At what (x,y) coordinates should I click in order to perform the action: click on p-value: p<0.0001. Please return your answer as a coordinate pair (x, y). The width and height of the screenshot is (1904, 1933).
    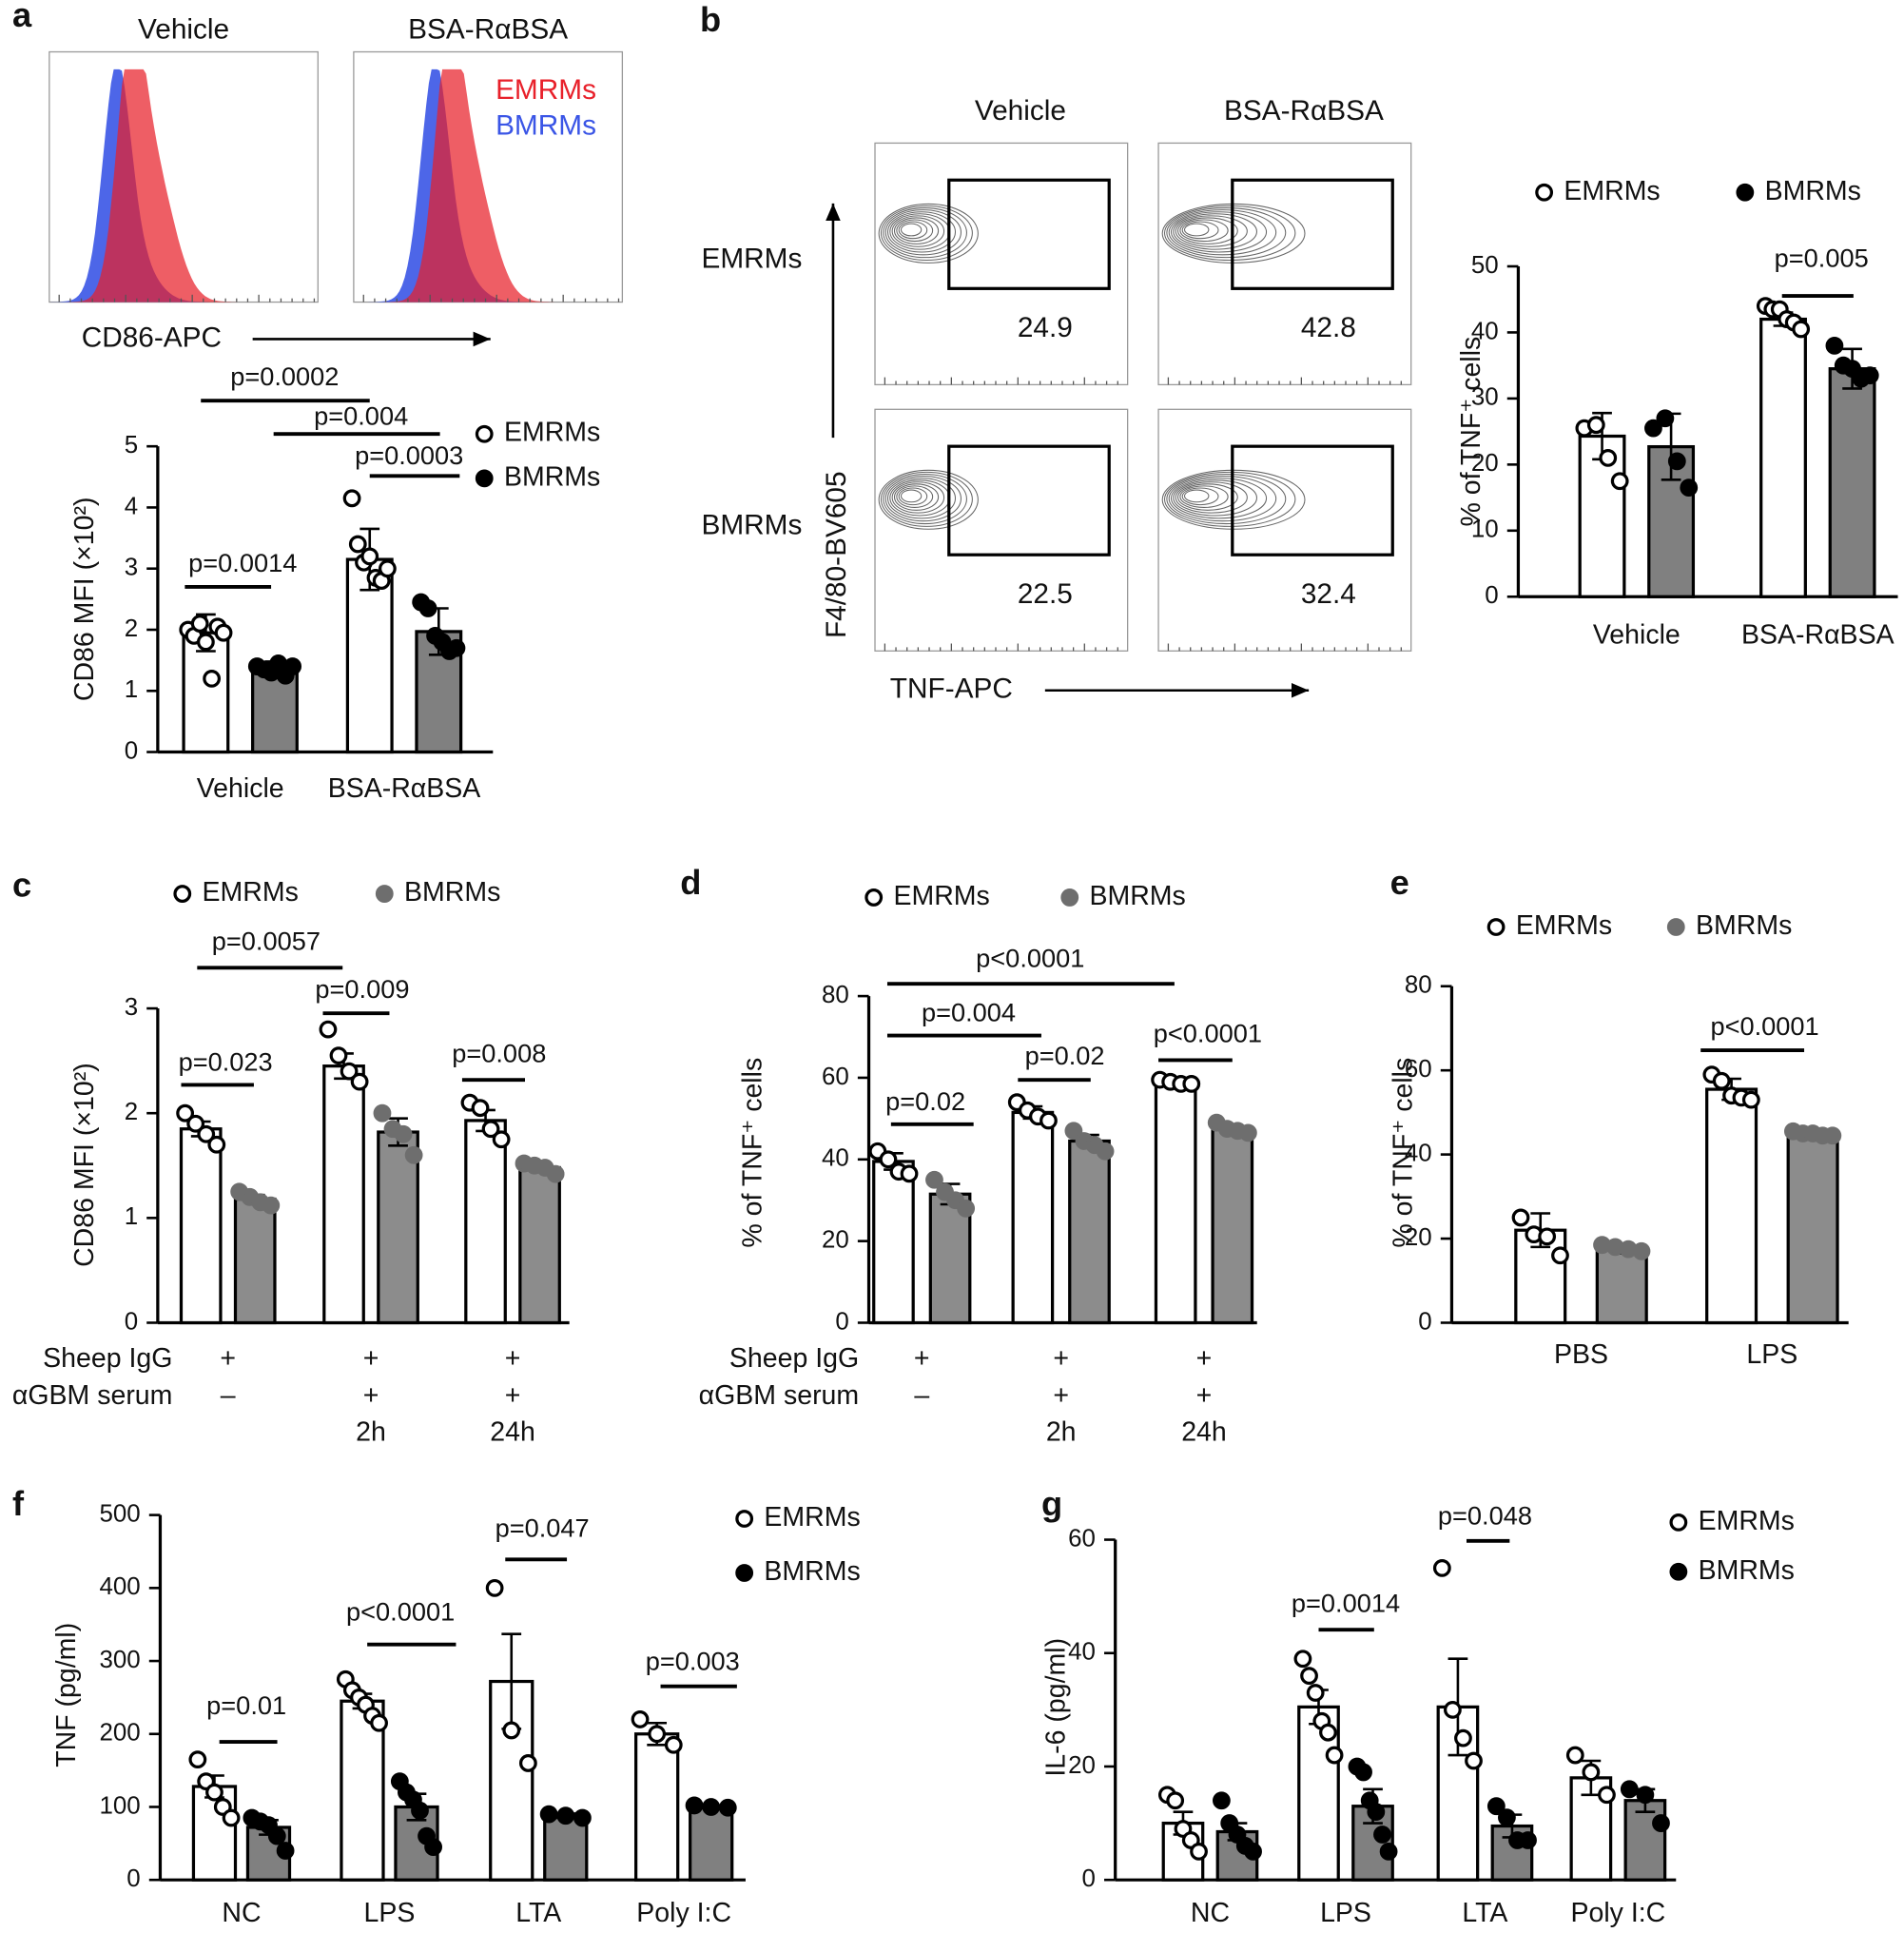
    Looking at the image, I should click on (1030, 958).